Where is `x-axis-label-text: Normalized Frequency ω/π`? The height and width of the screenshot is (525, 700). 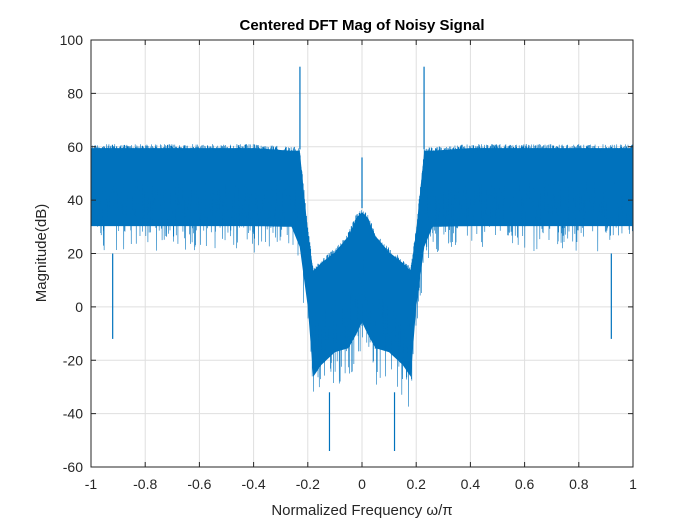 x-axis-label-text: Normalized Frequency ω/π is located at coordinates (361, 510).